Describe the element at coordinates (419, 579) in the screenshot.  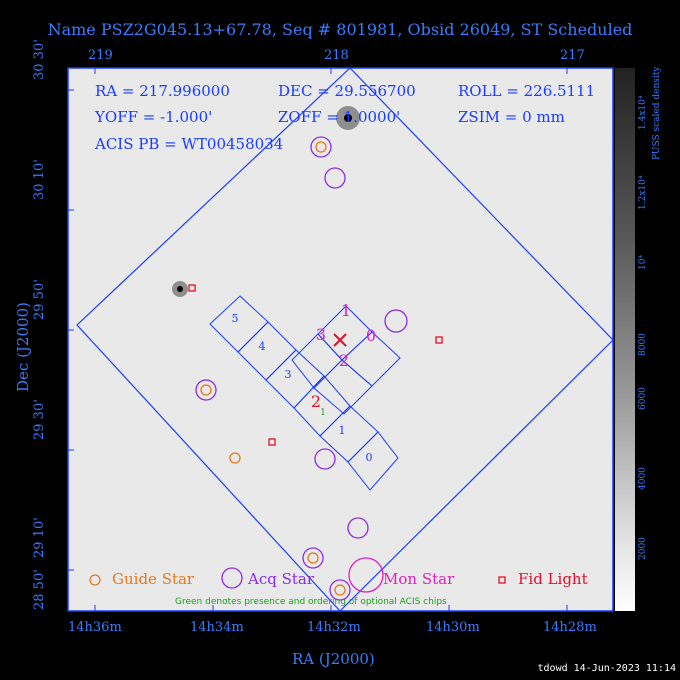
I see `legend-mon-star: Mon Star` at that location.